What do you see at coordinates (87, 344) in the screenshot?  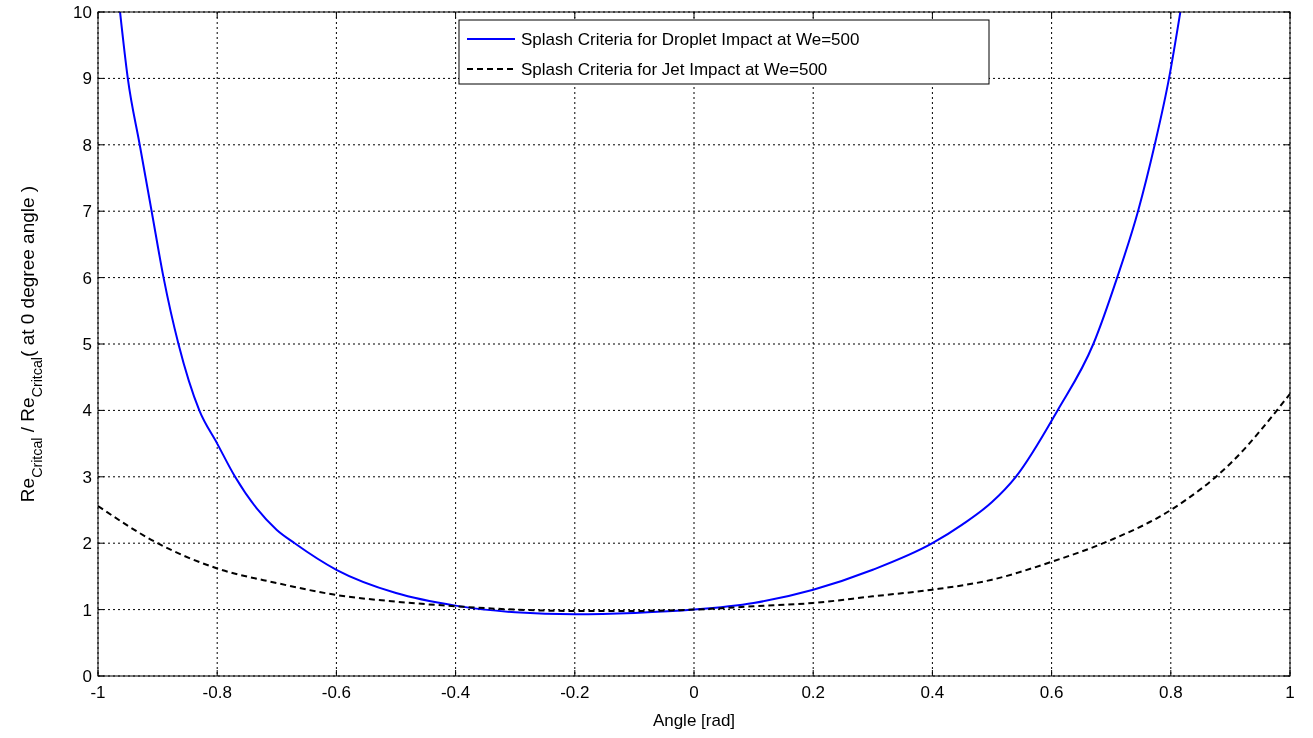 I see `y-tick-label: 5` at bounding box center [87, 344].